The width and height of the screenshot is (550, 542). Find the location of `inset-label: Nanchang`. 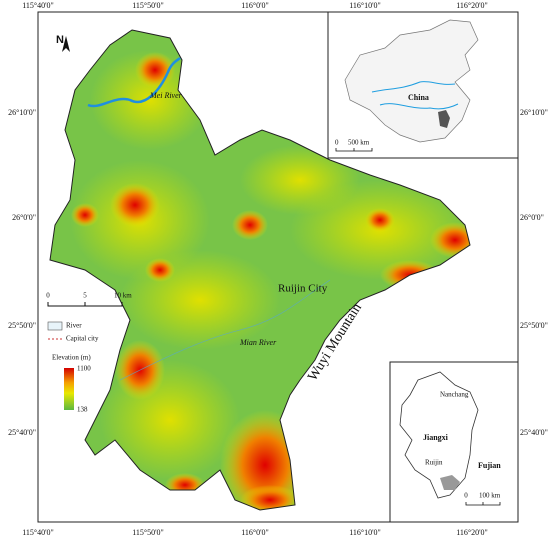

inset-label: Nanchang is located at coordinates (454, 395).